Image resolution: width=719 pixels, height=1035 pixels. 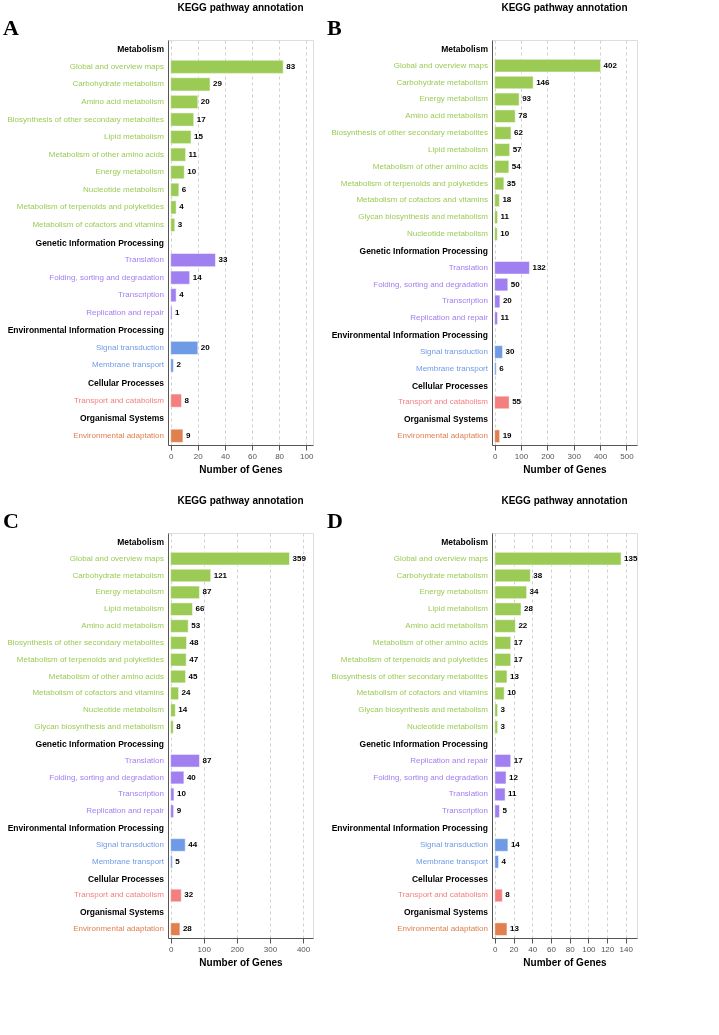 I want to click on text: D, so click(x=335, y=520).